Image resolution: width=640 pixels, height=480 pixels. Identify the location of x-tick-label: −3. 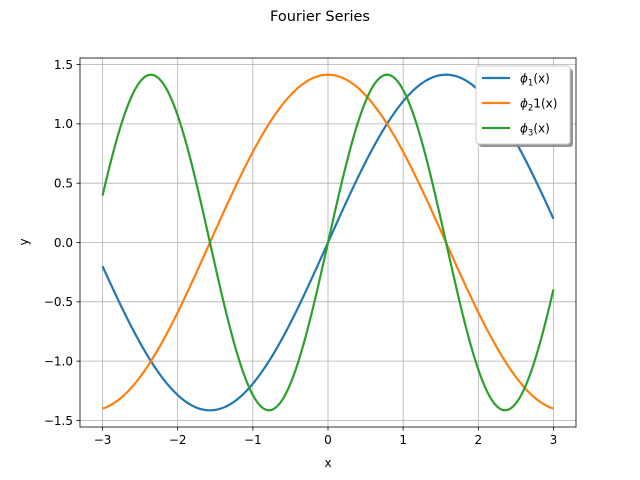
(103, 440).